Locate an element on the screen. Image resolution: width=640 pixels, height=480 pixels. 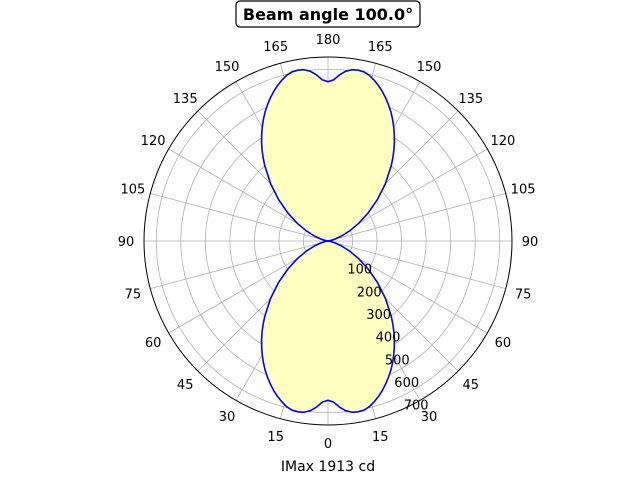
radial-tick-label: 100 is located at coordinates (359, 270).